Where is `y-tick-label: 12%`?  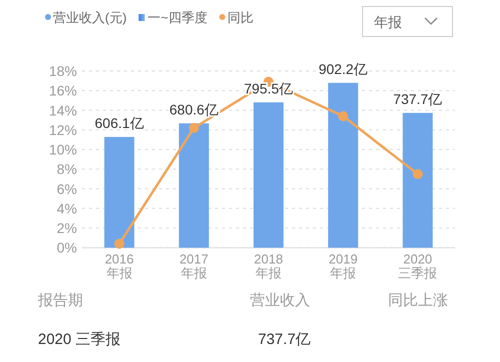
y-tick-label: 12% is located at coordinates (62, 130).